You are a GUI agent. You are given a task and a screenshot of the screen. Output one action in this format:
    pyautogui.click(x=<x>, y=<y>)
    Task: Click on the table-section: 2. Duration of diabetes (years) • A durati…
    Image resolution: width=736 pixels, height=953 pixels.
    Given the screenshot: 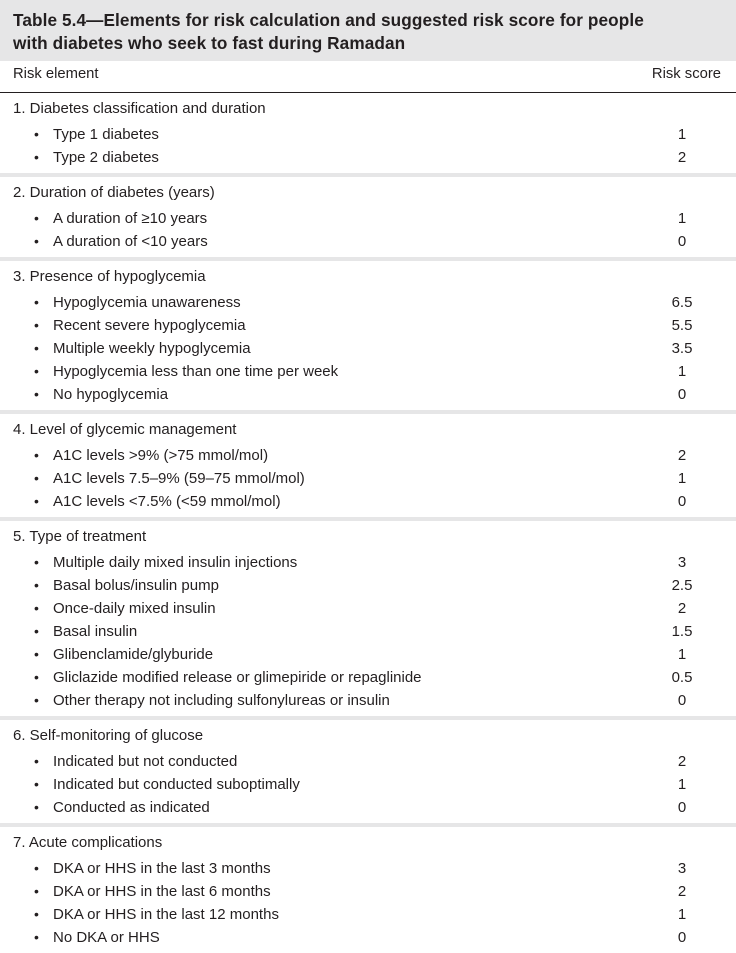 What is the action you would take?
    pyautogui.click(x=368, y=215)
    